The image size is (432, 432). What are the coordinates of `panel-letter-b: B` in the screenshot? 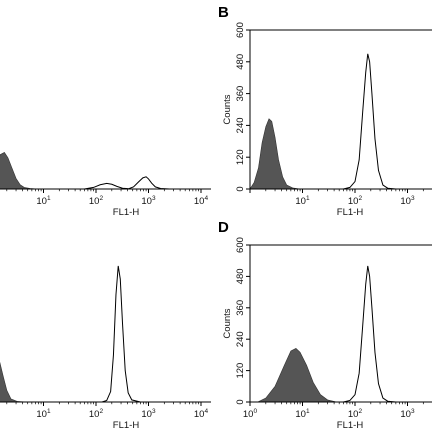 It's located at (223, 12).